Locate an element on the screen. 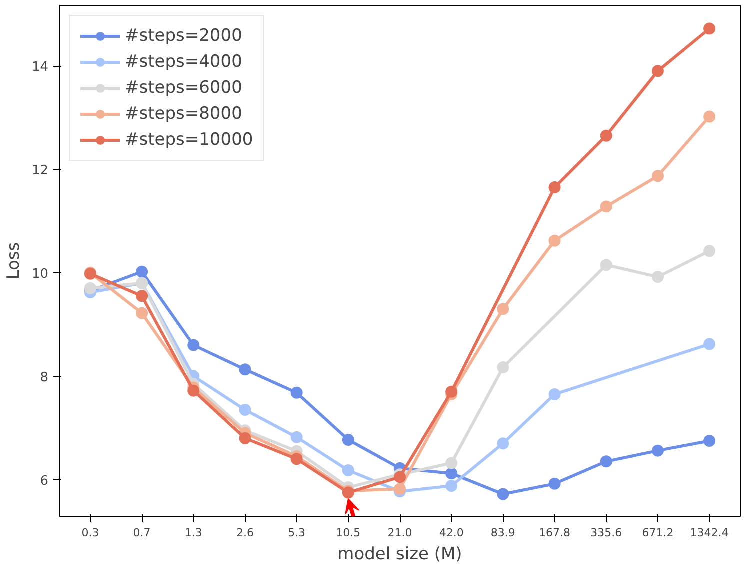 The height and width of the screenshot is (567, 745). x-tick-label: 5.3 is located at coordinates (297, 533).